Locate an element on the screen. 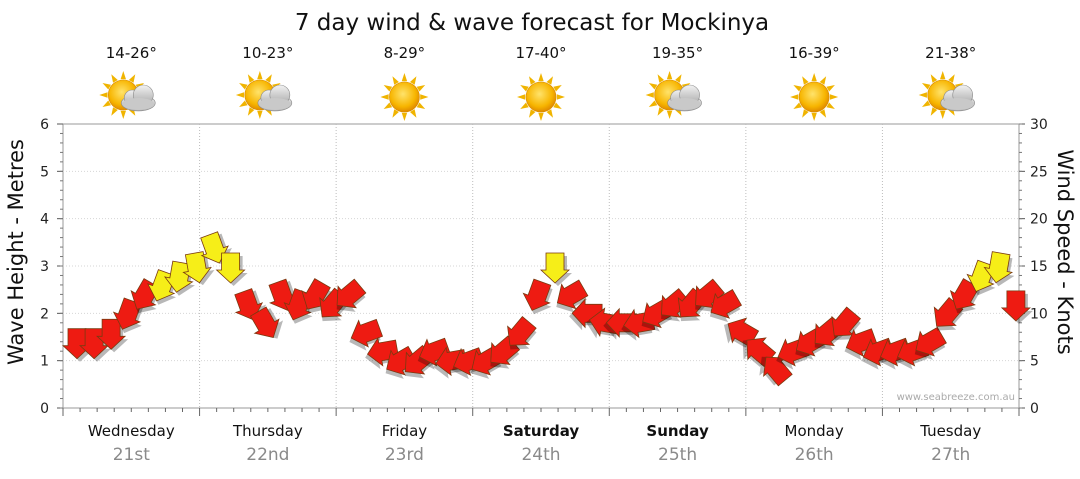 This screenshot has width=1080, height=479. y-right-tick-label: 30 is located at coordinates (1039, 125).